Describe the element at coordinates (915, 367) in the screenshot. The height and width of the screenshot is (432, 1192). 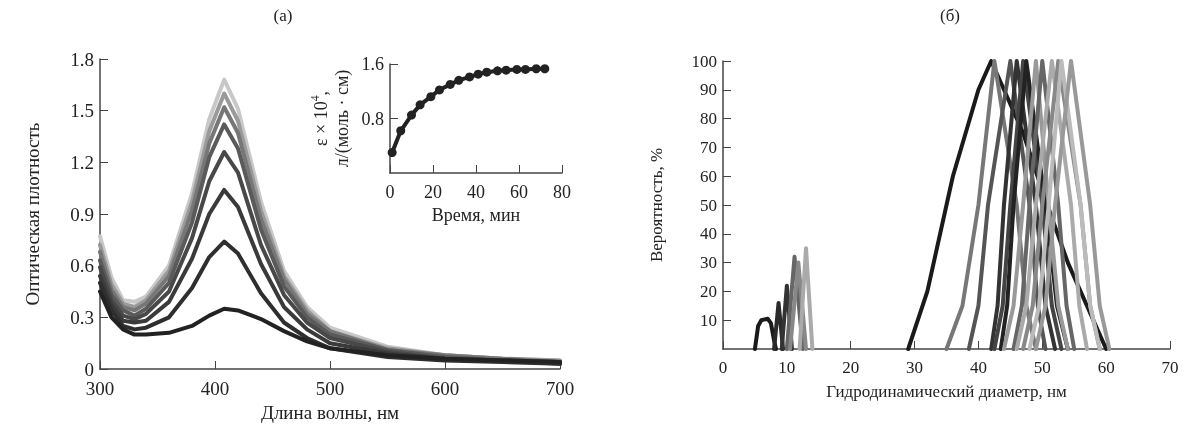
I see `x-tick-label: 30` at that location.